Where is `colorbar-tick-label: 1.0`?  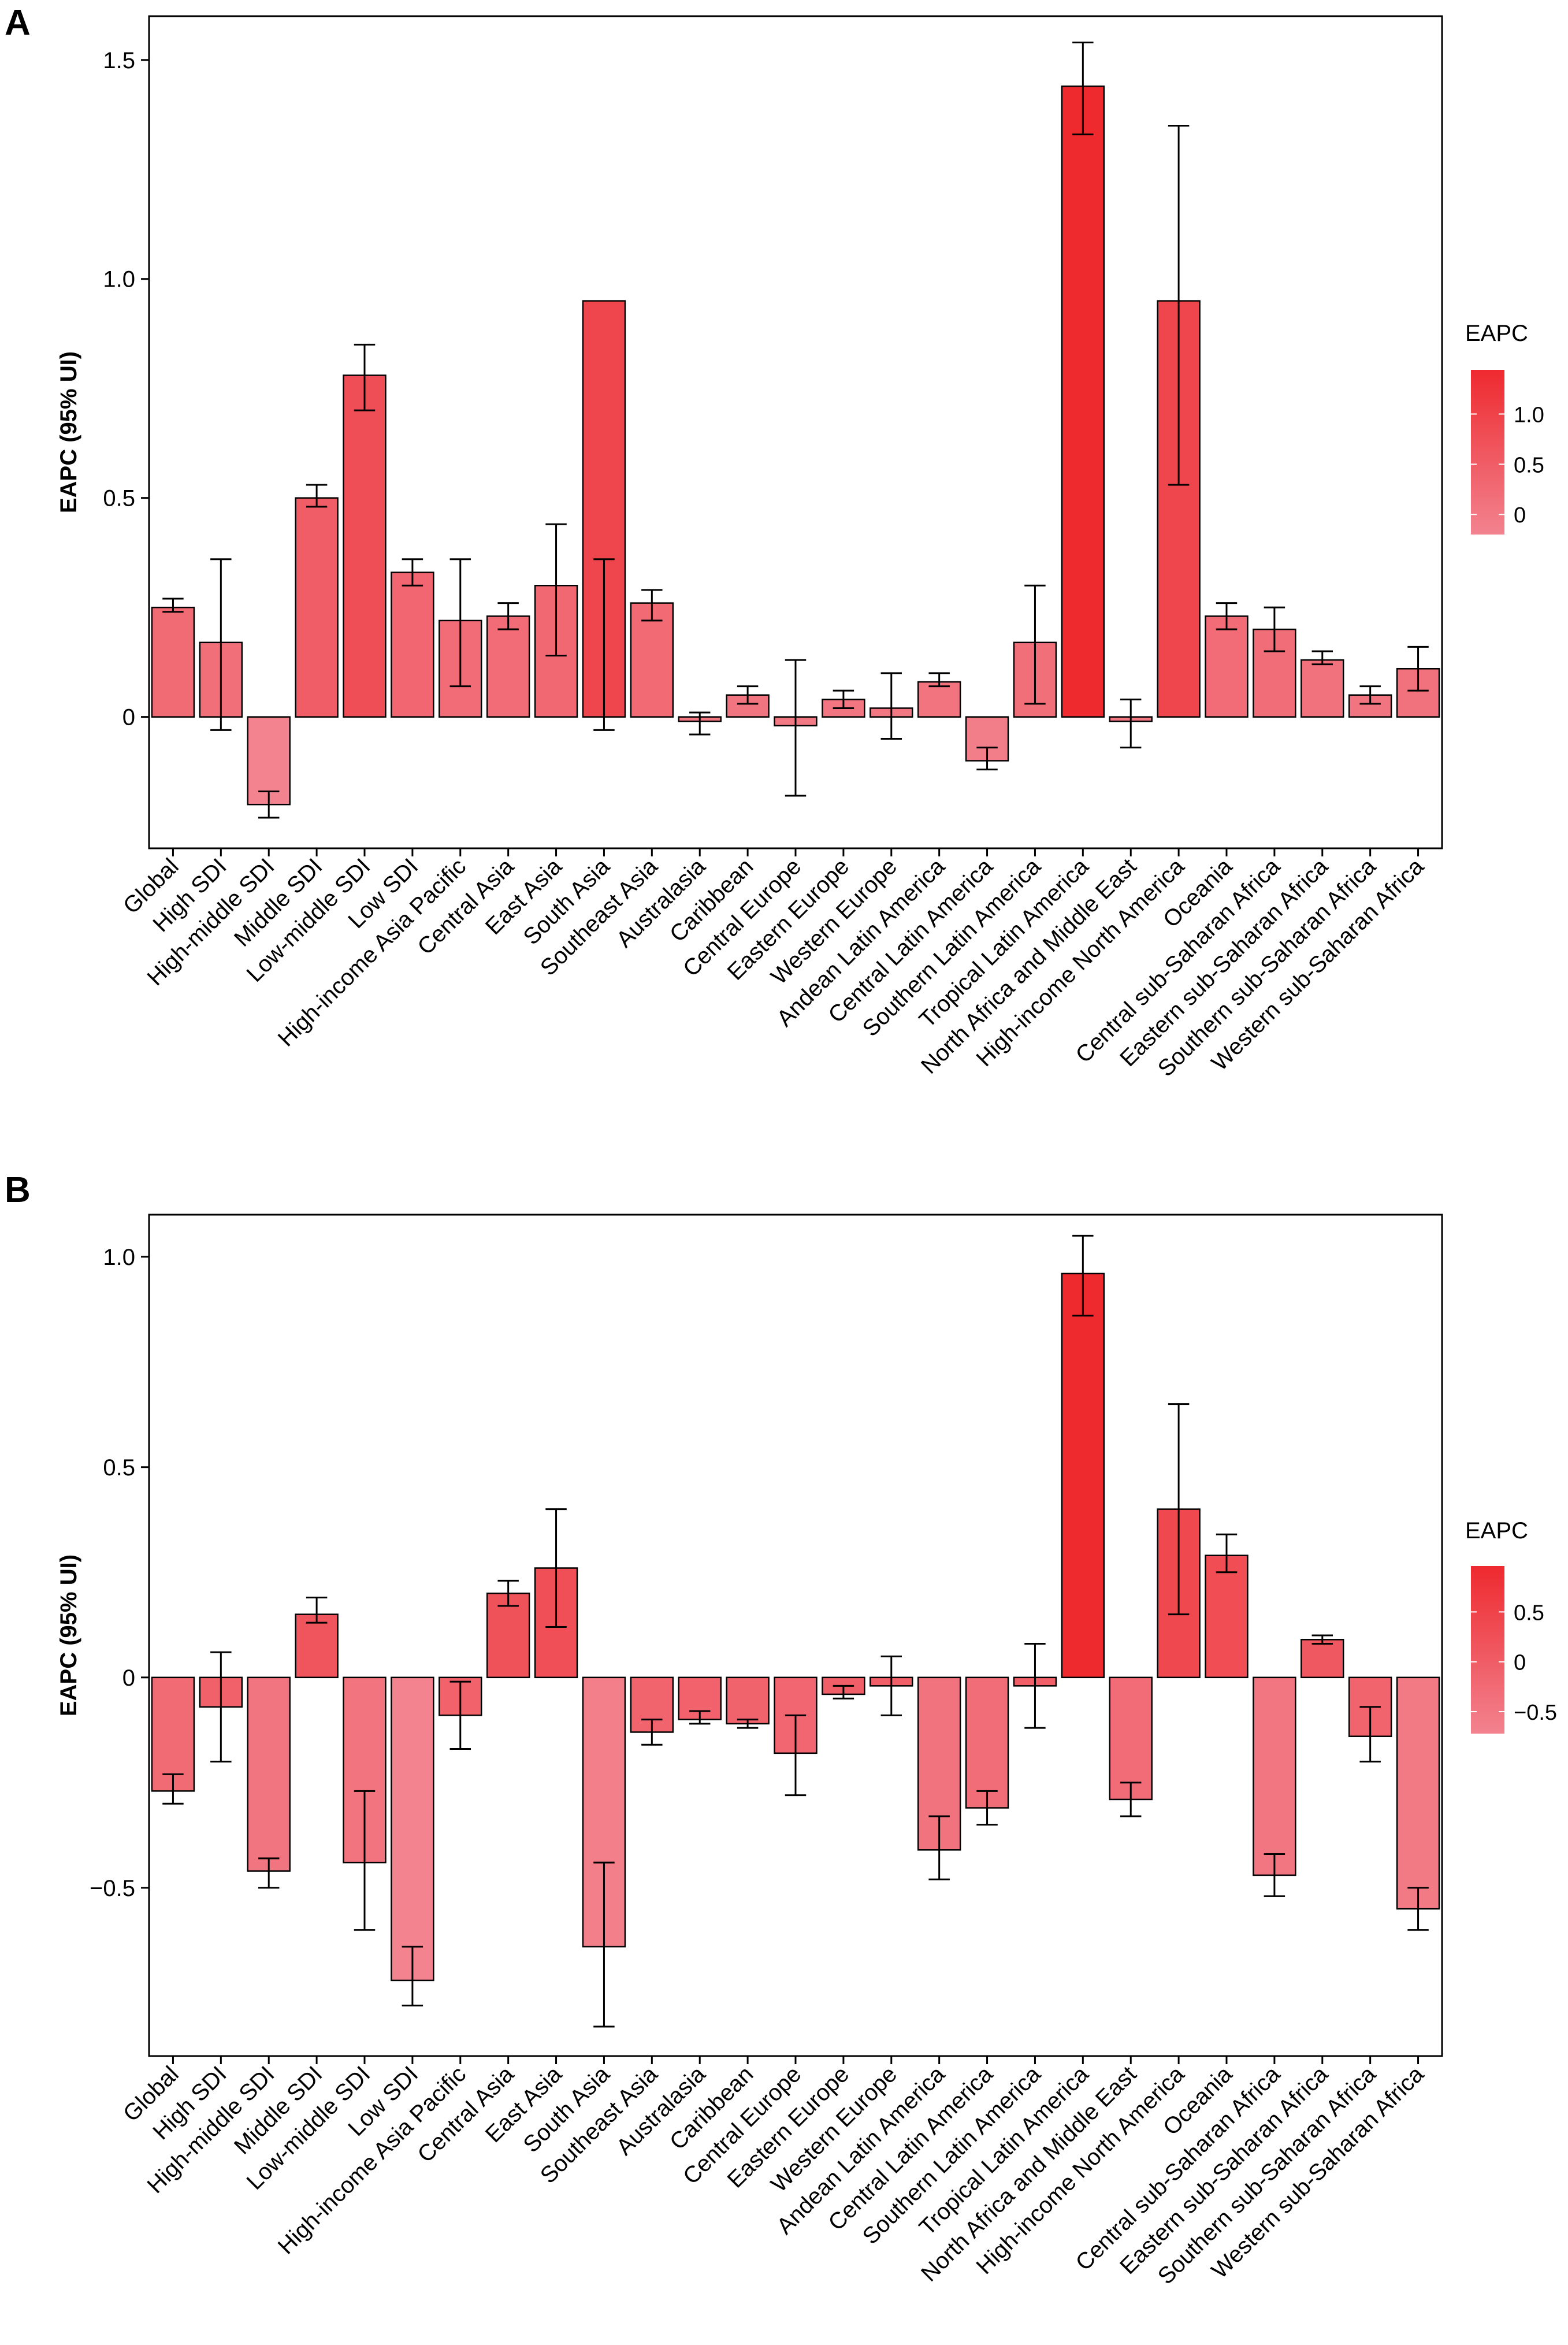
colorbar-tick-label: 1.0 is located at coordinates (1529, 415).